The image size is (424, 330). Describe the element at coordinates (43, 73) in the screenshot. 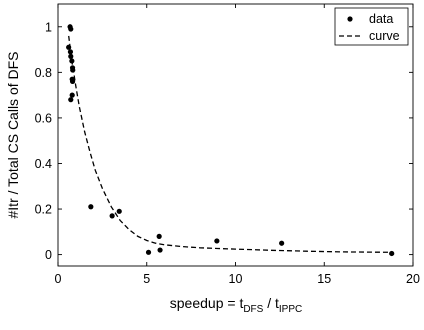

I see `y-tick-label: 0.8` at that location.